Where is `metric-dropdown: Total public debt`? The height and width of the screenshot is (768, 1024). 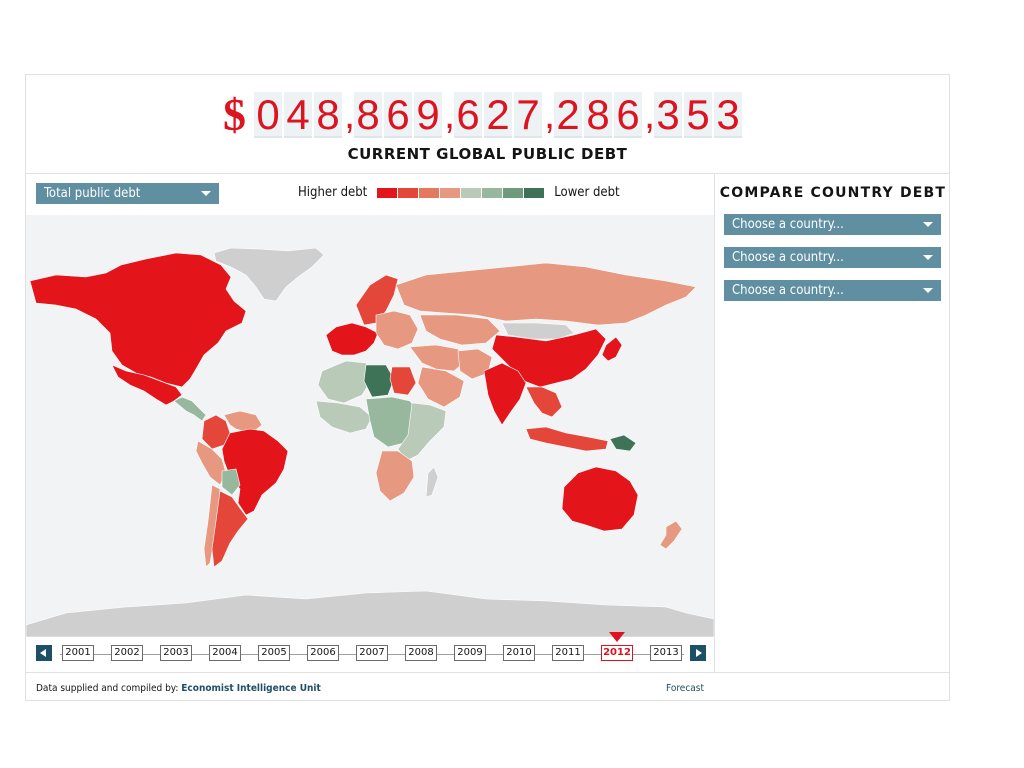
metric-dropdown: Total public debt is located at coordinates (127, 193).